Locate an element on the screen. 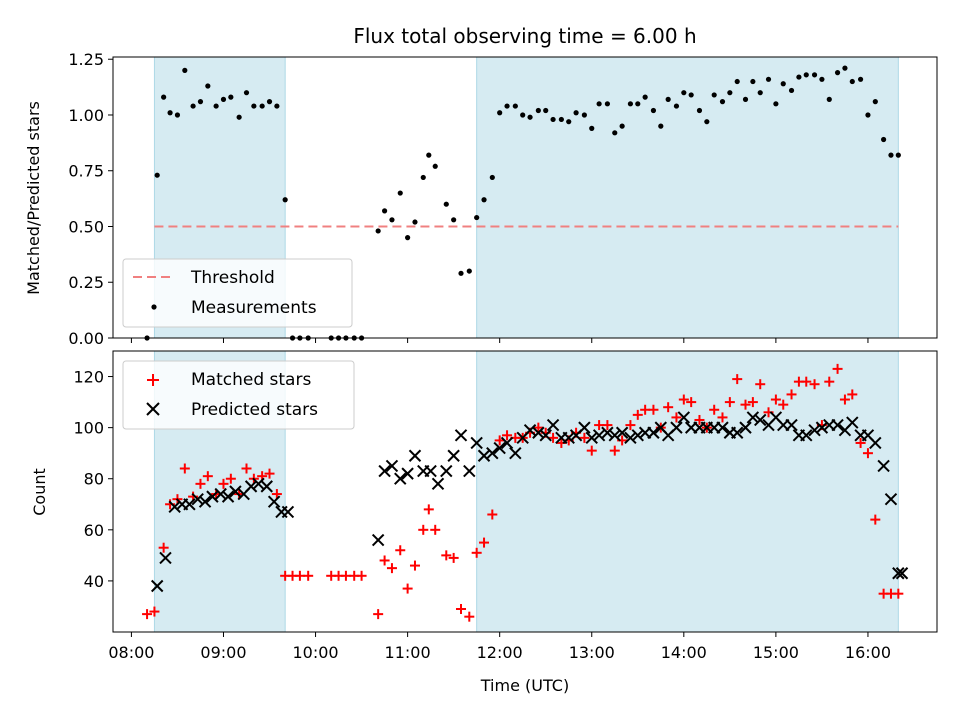 The width and height of the screenshot is (960, 720). x-tick-label: 08:00 is located at coordinates (131, 652).